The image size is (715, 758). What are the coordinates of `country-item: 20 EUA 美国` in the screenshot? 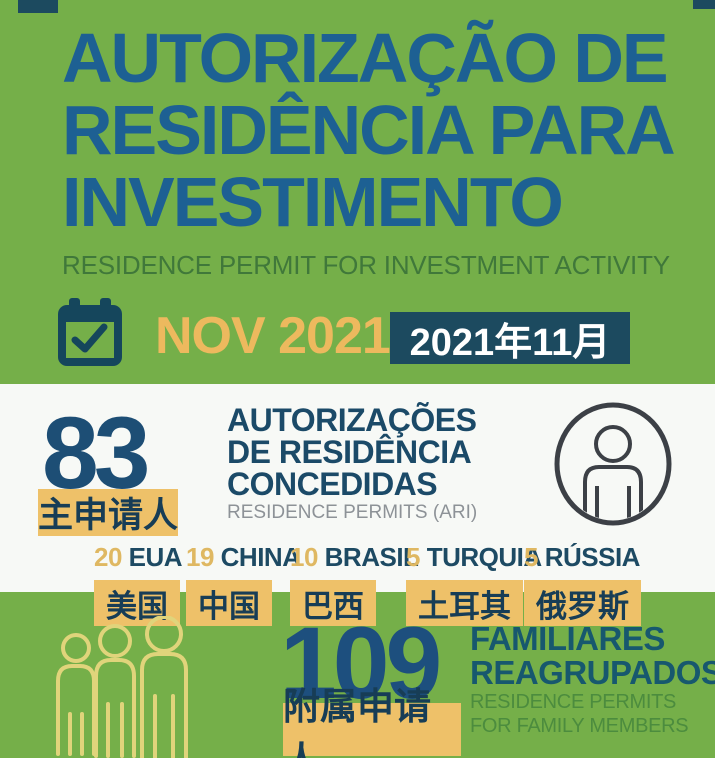 It's located at (138, 584).